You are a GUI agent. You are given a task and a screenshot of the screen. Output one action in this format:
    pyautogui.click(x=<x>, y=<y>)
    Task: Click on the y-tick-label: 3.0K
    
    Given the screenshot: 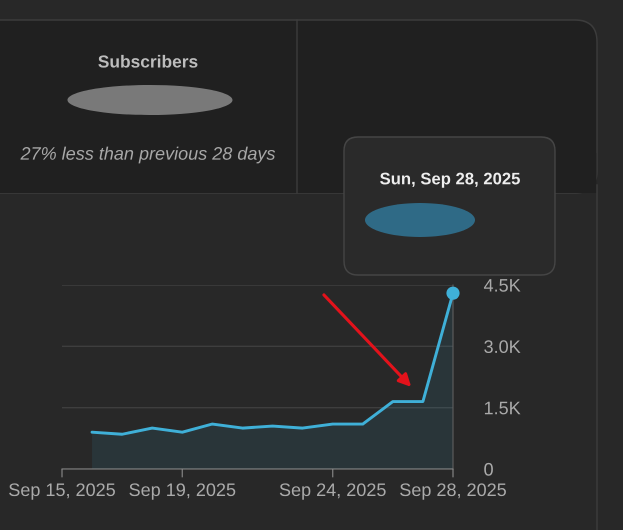 What is the action you would take?
    pyautogui.click(x=502, y=347)
    